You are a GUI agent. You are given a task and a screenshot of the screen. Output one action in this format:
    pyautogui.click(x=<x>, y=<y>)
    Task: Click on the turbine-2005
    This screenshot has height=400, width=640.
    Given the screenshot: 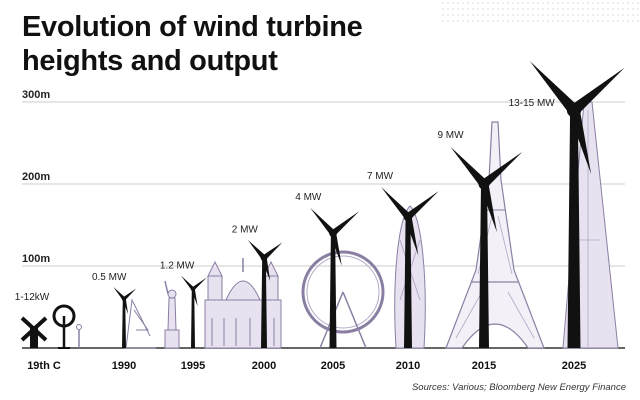 What is the action you would take?
    pyautogui.click(x=335, y=277)
    